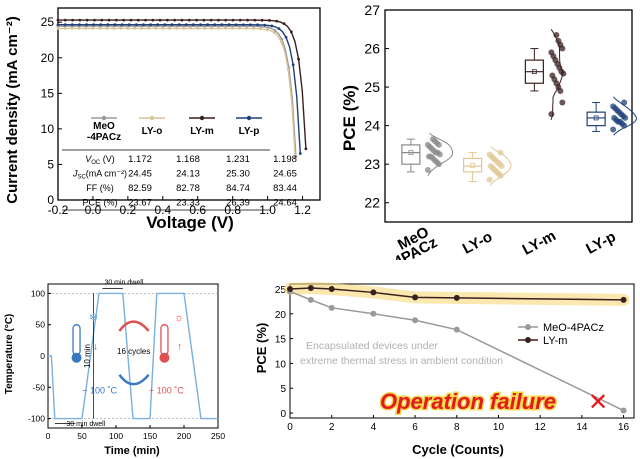  I want to click on cyc-x-tick-label: 0, so click(290, 427).